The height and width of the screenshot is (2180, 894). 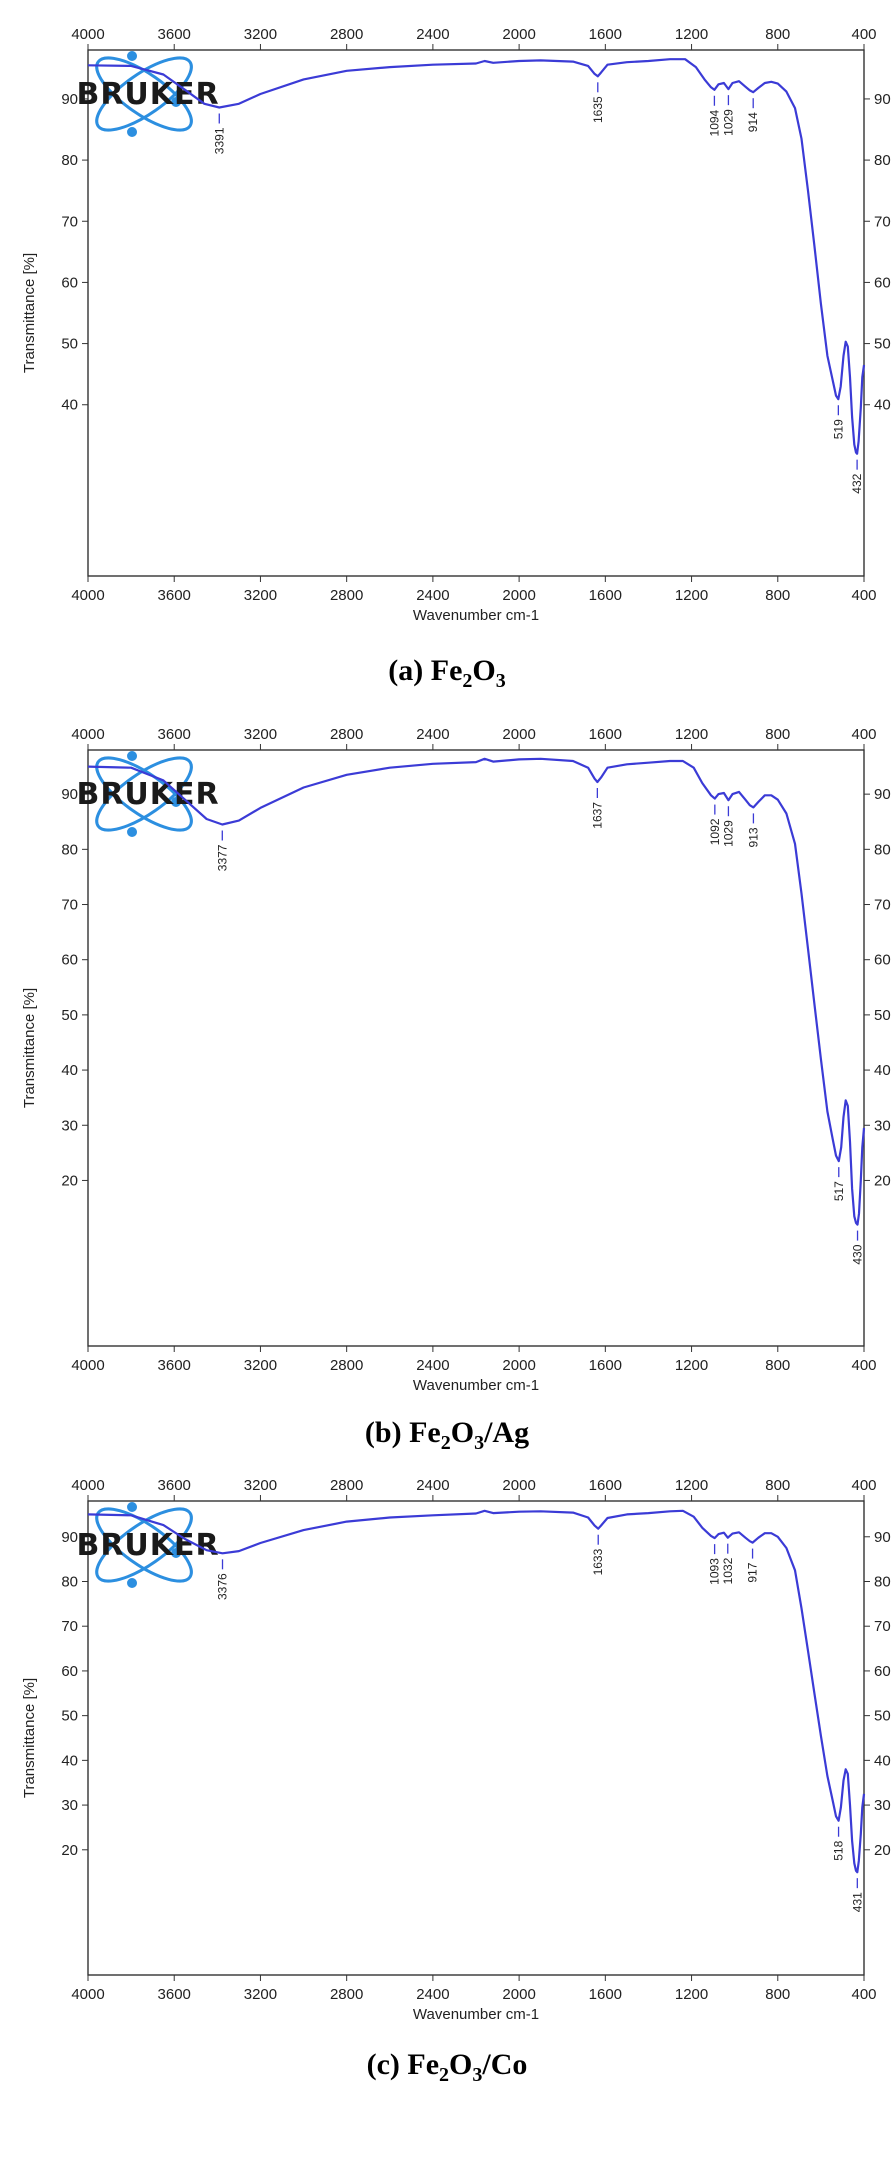 What do you see at coordinates (857, 483) in the screenshot?
I see `peak-label: 432` at bounding box center [857, 483].